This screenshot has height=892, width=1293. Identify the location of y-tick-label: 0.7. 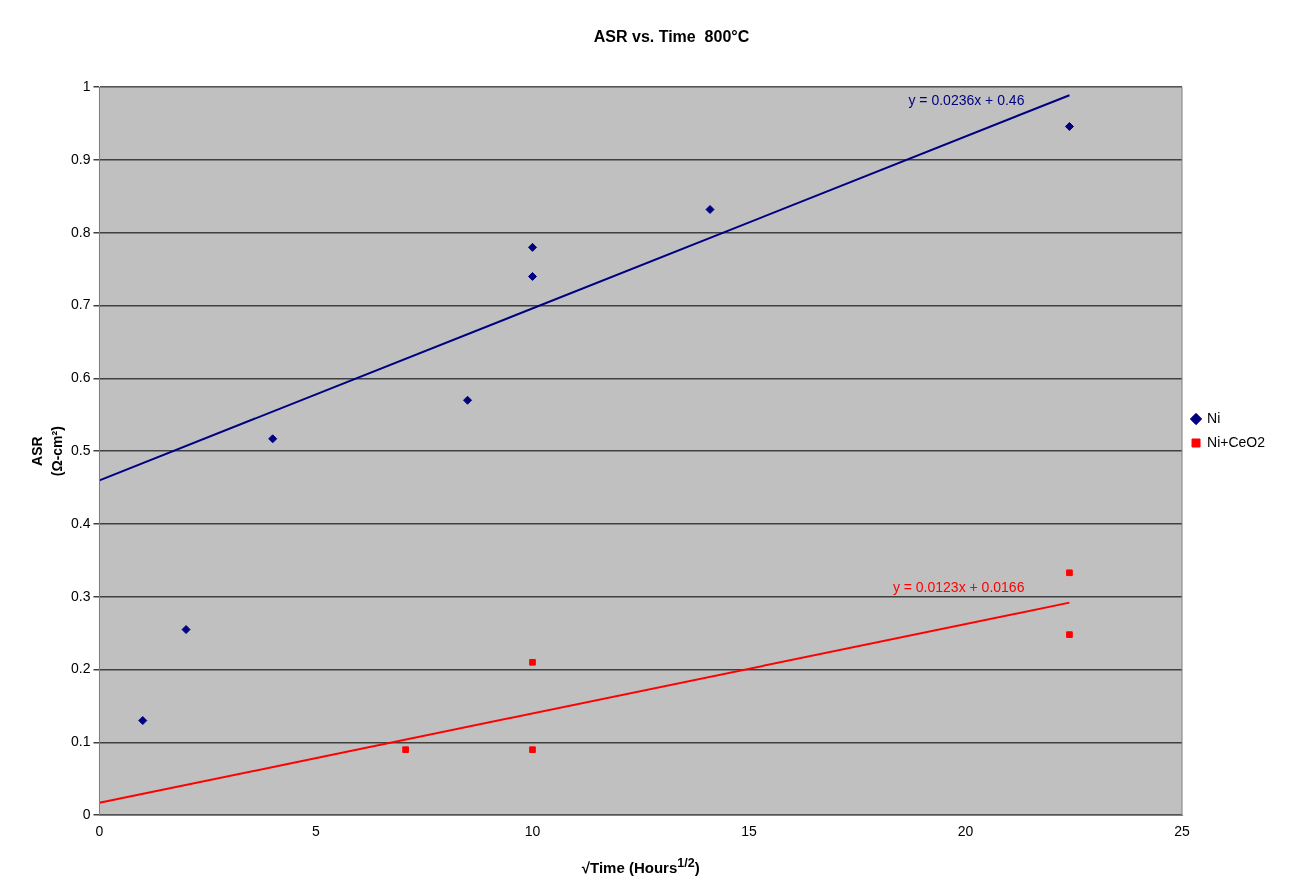
(80, 304).